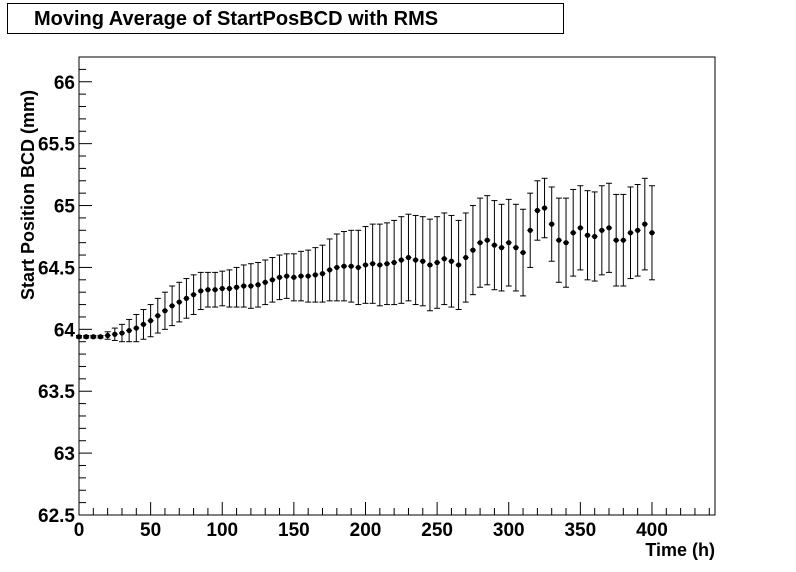  Describe the element at coordinates (366, 530) in the screenshot. I see `x-tick-label: 200` at that location.